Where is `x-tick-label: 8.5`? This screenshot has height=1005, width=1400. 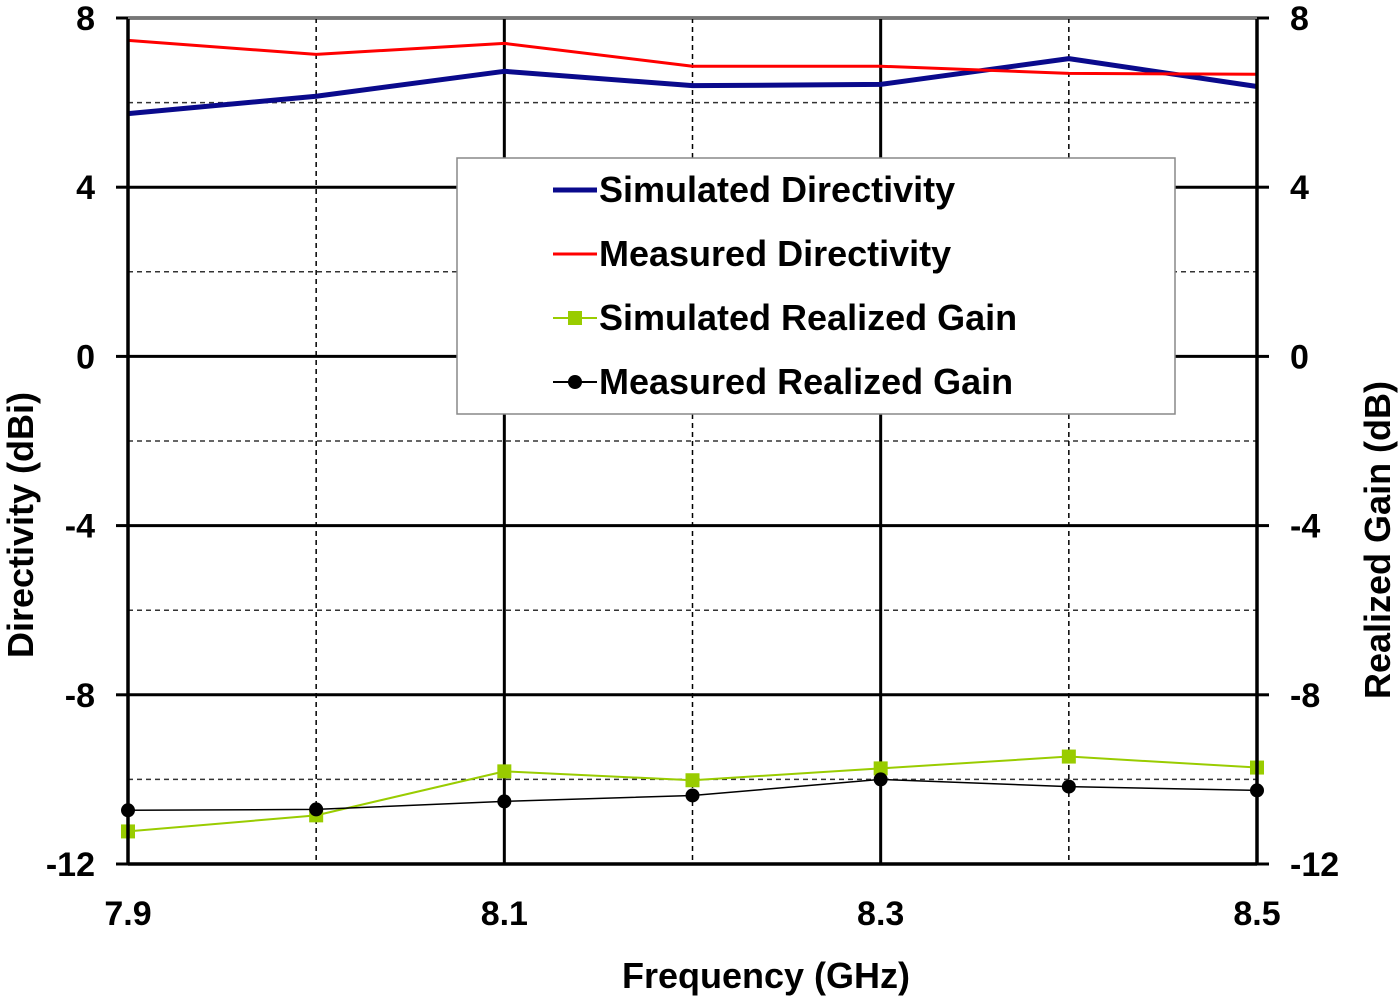
x-tick-label: 8.5 is located at coordinates (1256, 914).